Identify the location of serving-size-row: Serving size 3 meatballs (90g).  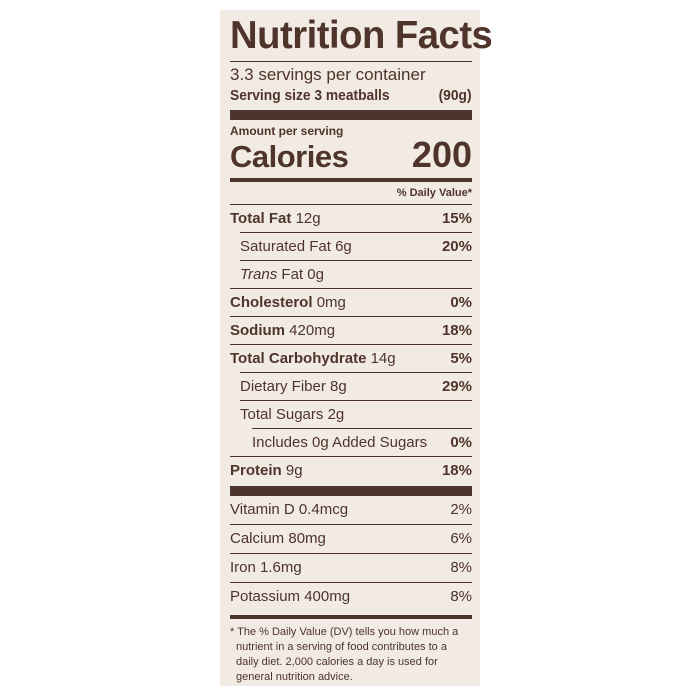
(351, 96).